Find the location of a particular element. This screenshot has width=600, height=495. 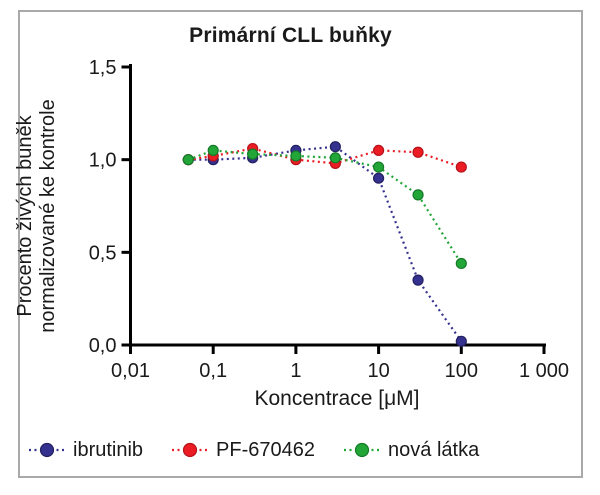

legend-label: nová látka is located at coordinates (434, 449).